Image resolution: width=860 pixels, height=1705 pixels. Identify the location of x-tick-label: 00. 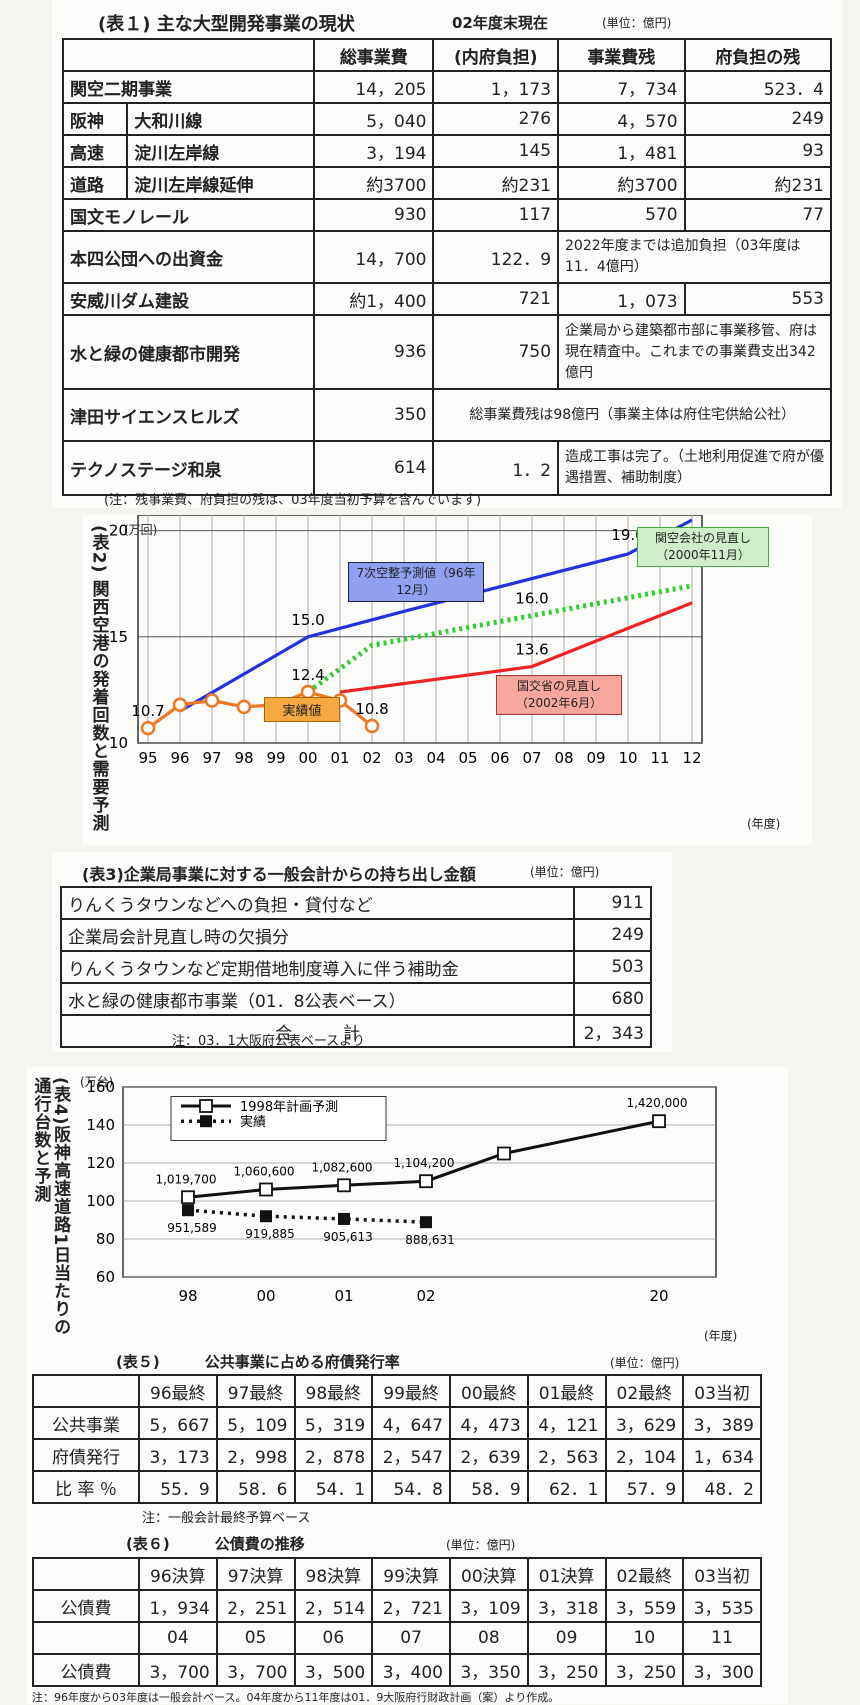
(307, 758).